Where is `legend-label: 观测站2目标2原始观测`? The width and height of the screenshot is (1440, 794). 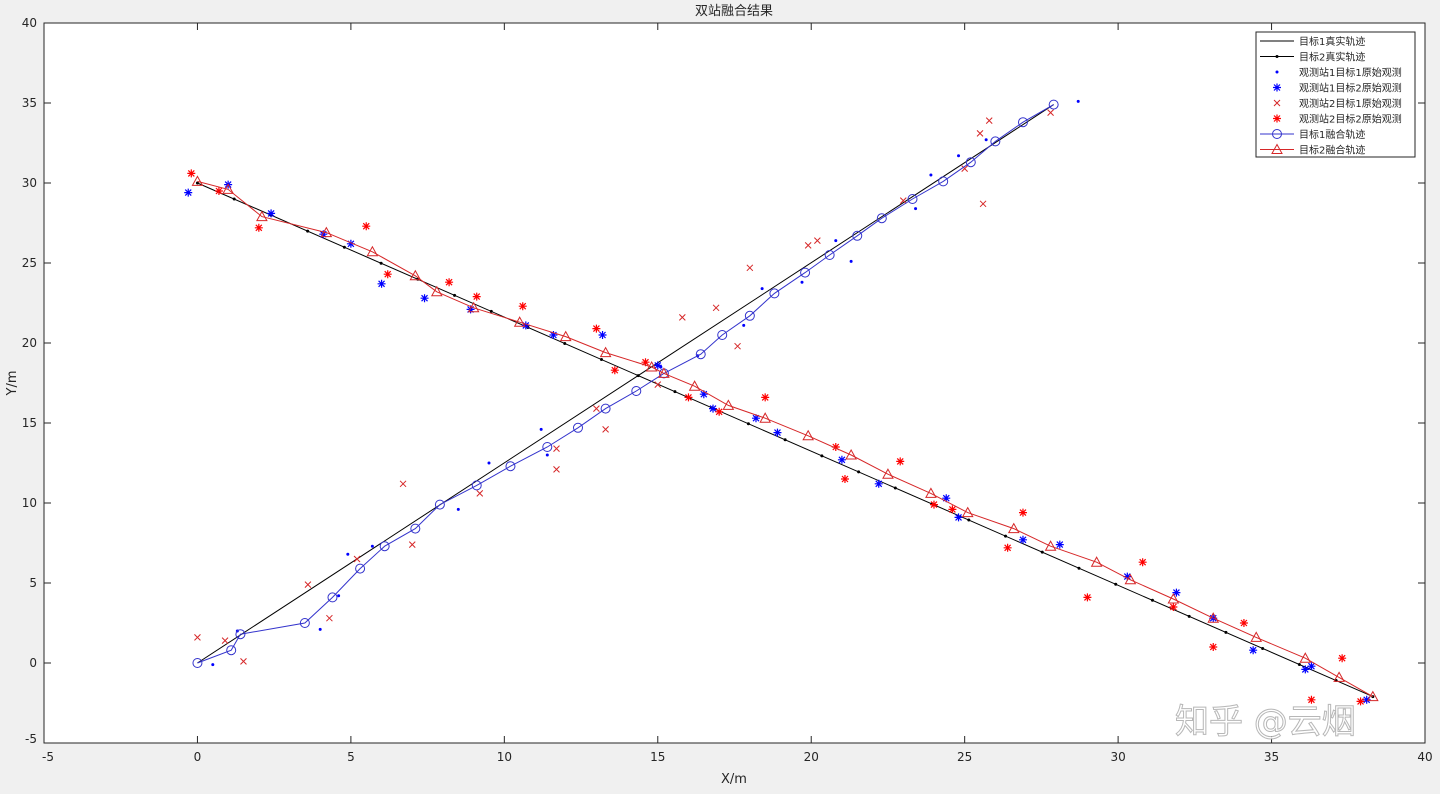 legend-label: 观测站2目标2原始观测 is located at coordinates (1350, 119).